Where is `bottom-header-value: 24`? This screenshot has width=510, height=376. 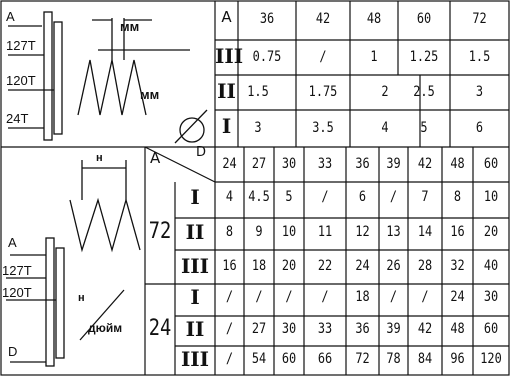 bottom-header-value: 24 is located at coordinates (229, 164).